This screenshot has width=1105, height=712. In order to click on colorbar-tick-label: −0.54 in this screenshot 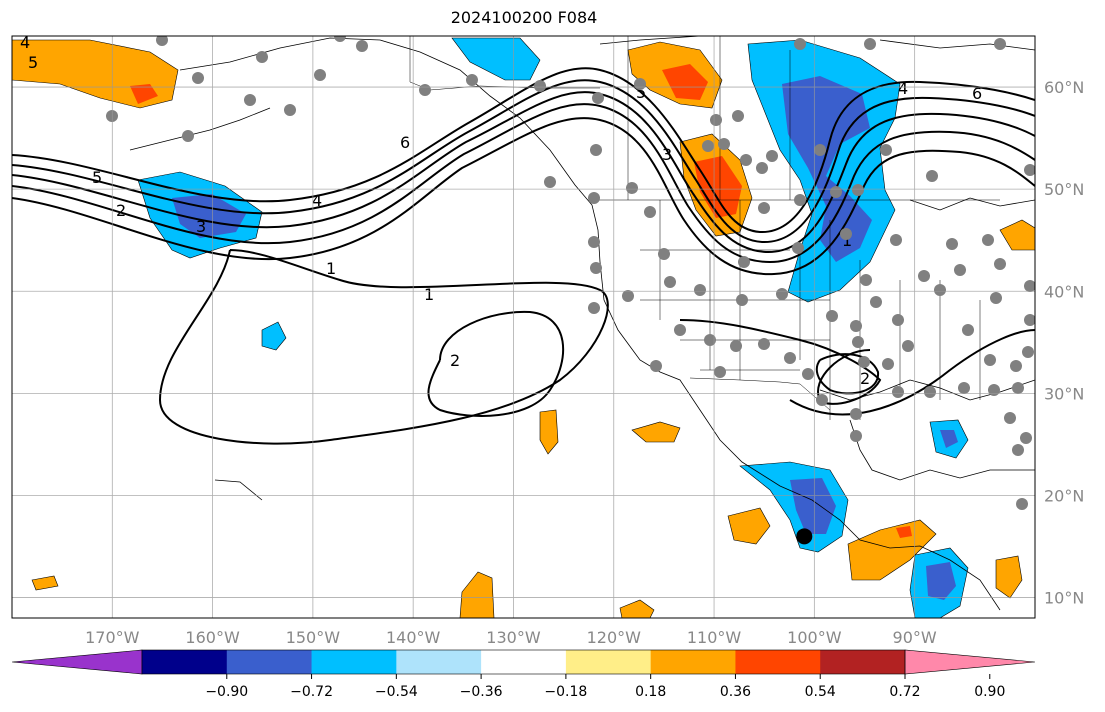, I will do `click(396, 692)`.